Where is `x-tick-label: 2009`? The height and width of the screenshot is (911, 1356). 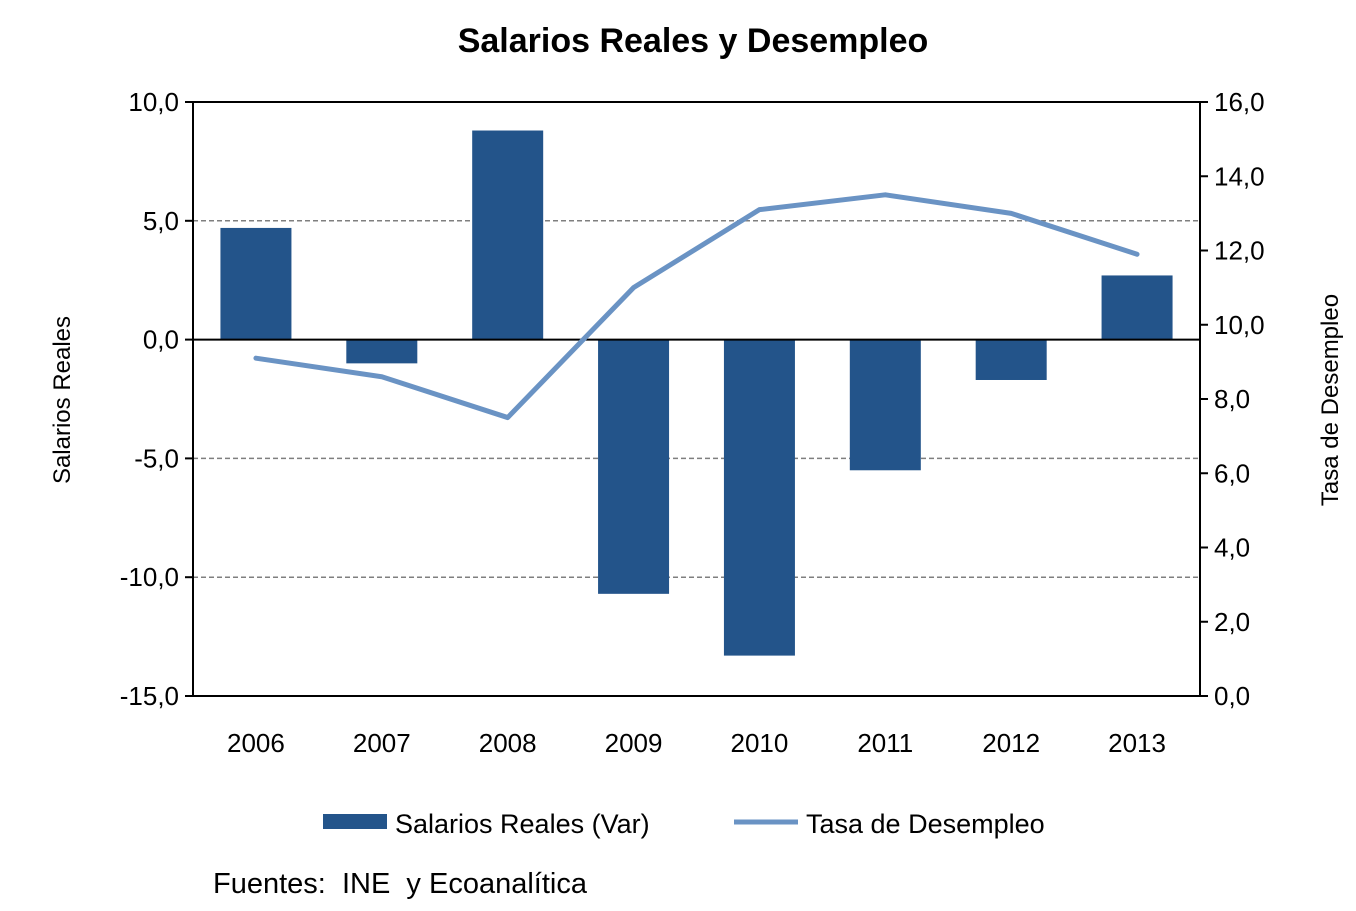
x-tick-label: 2009 is located at coordinates (634, 743).